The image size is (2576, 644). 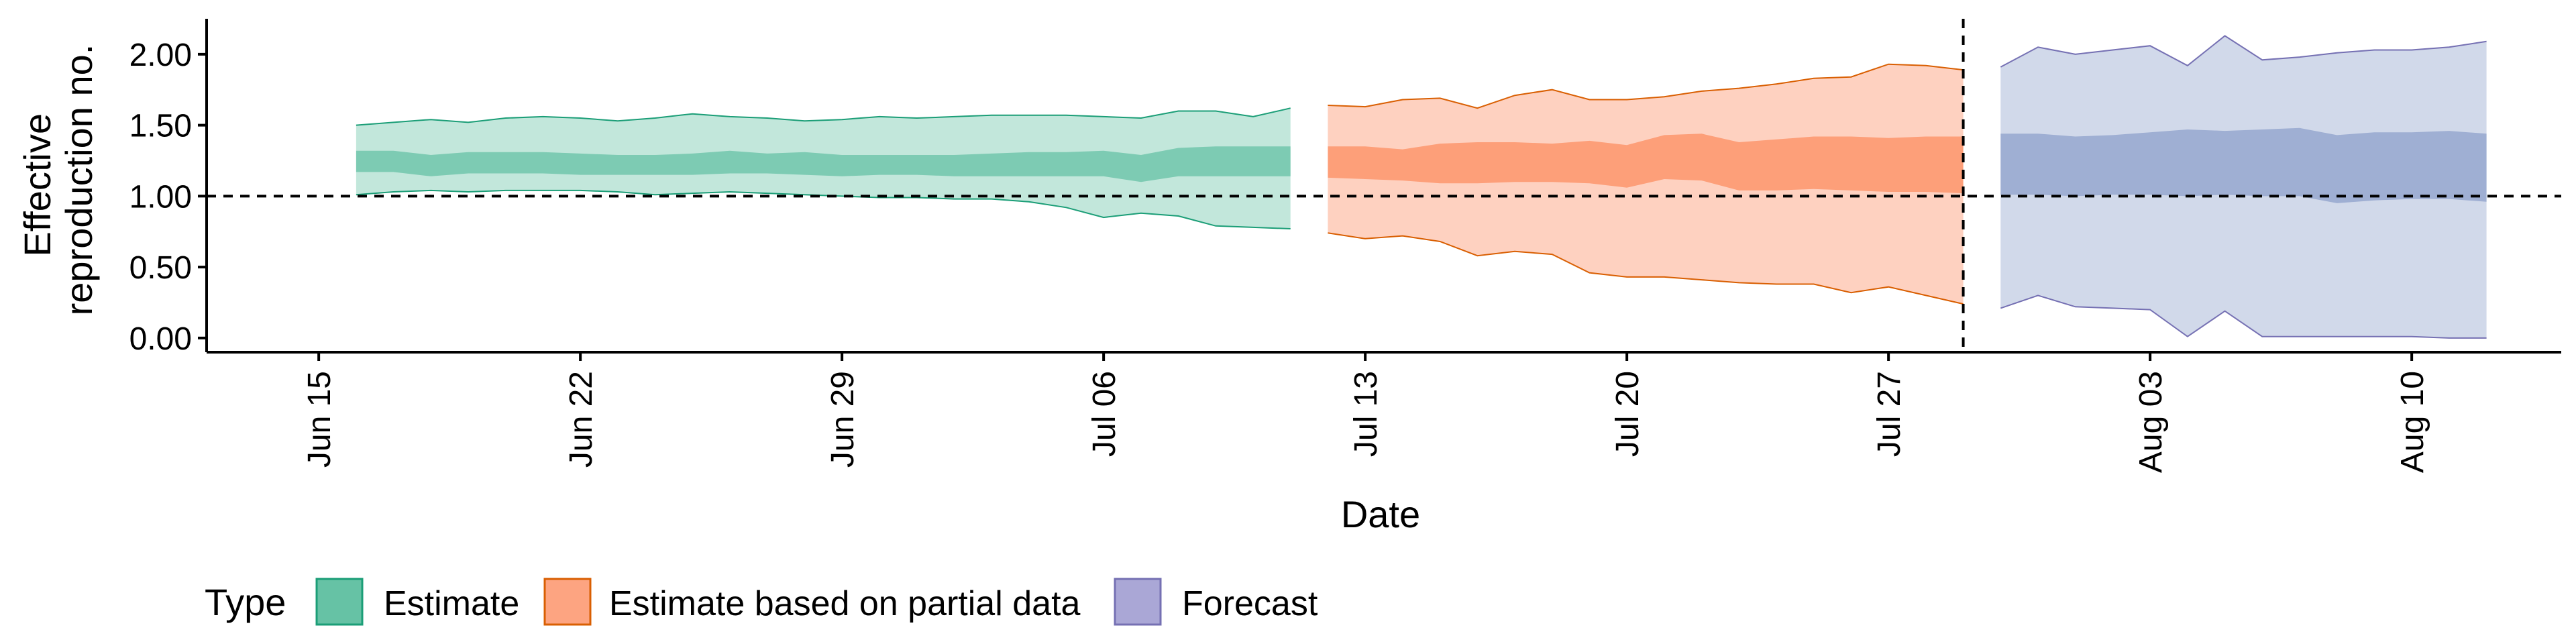 What do you see at coordinates (319, 419) in the screenshot?
I see `x-tick-label: Jun 15` at bounding box center [319, 419].